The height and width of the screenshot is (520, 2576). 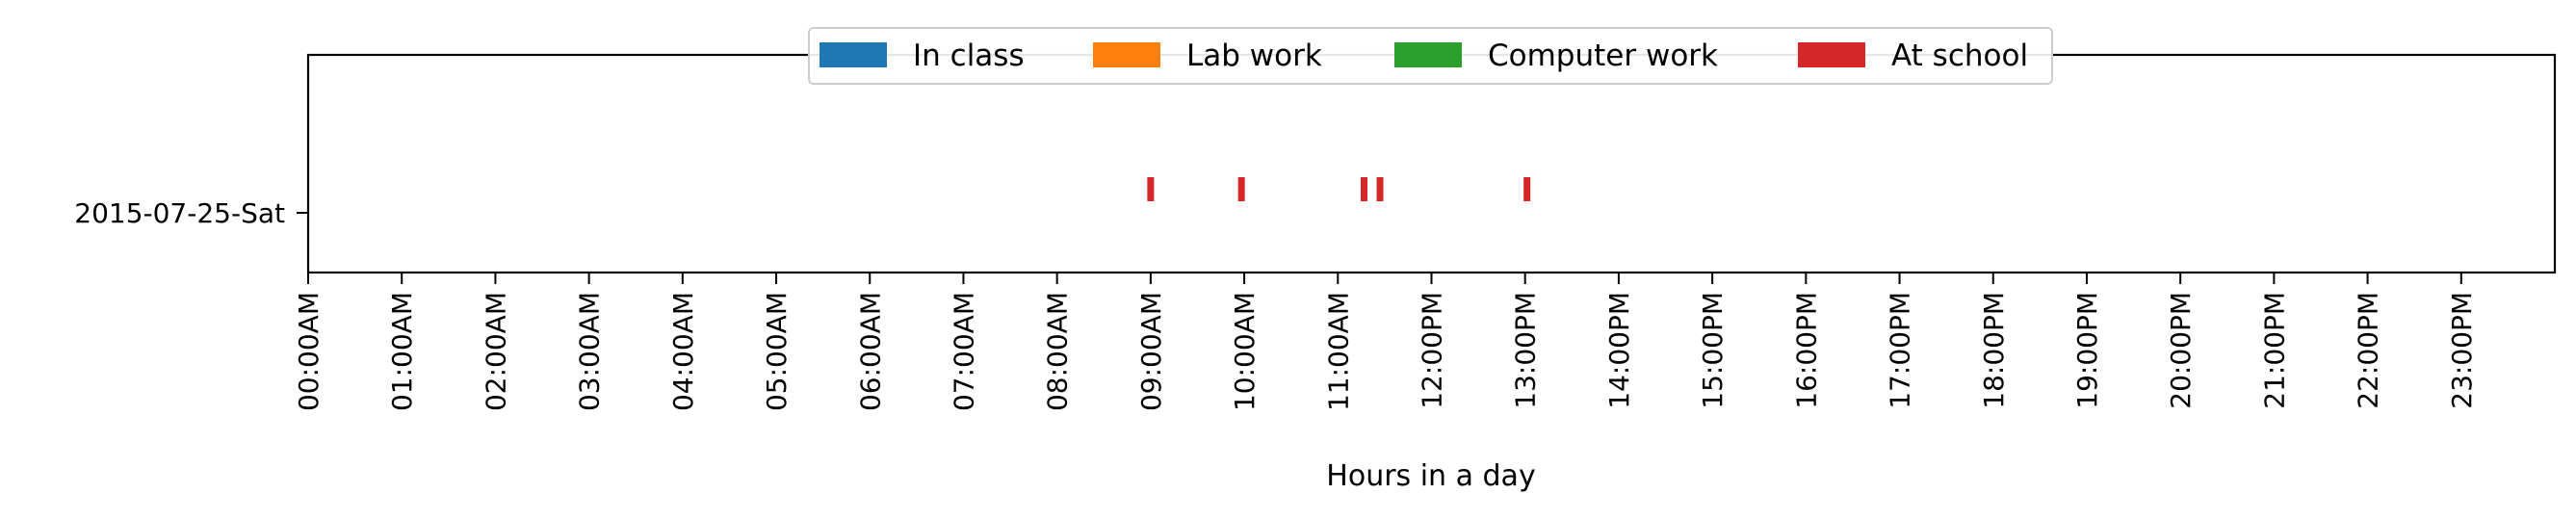 What do you see at coordinates (870, 351) in the screenshot?
I see `x-tick-label: 06:00AM` at bounding box center [870, 351].